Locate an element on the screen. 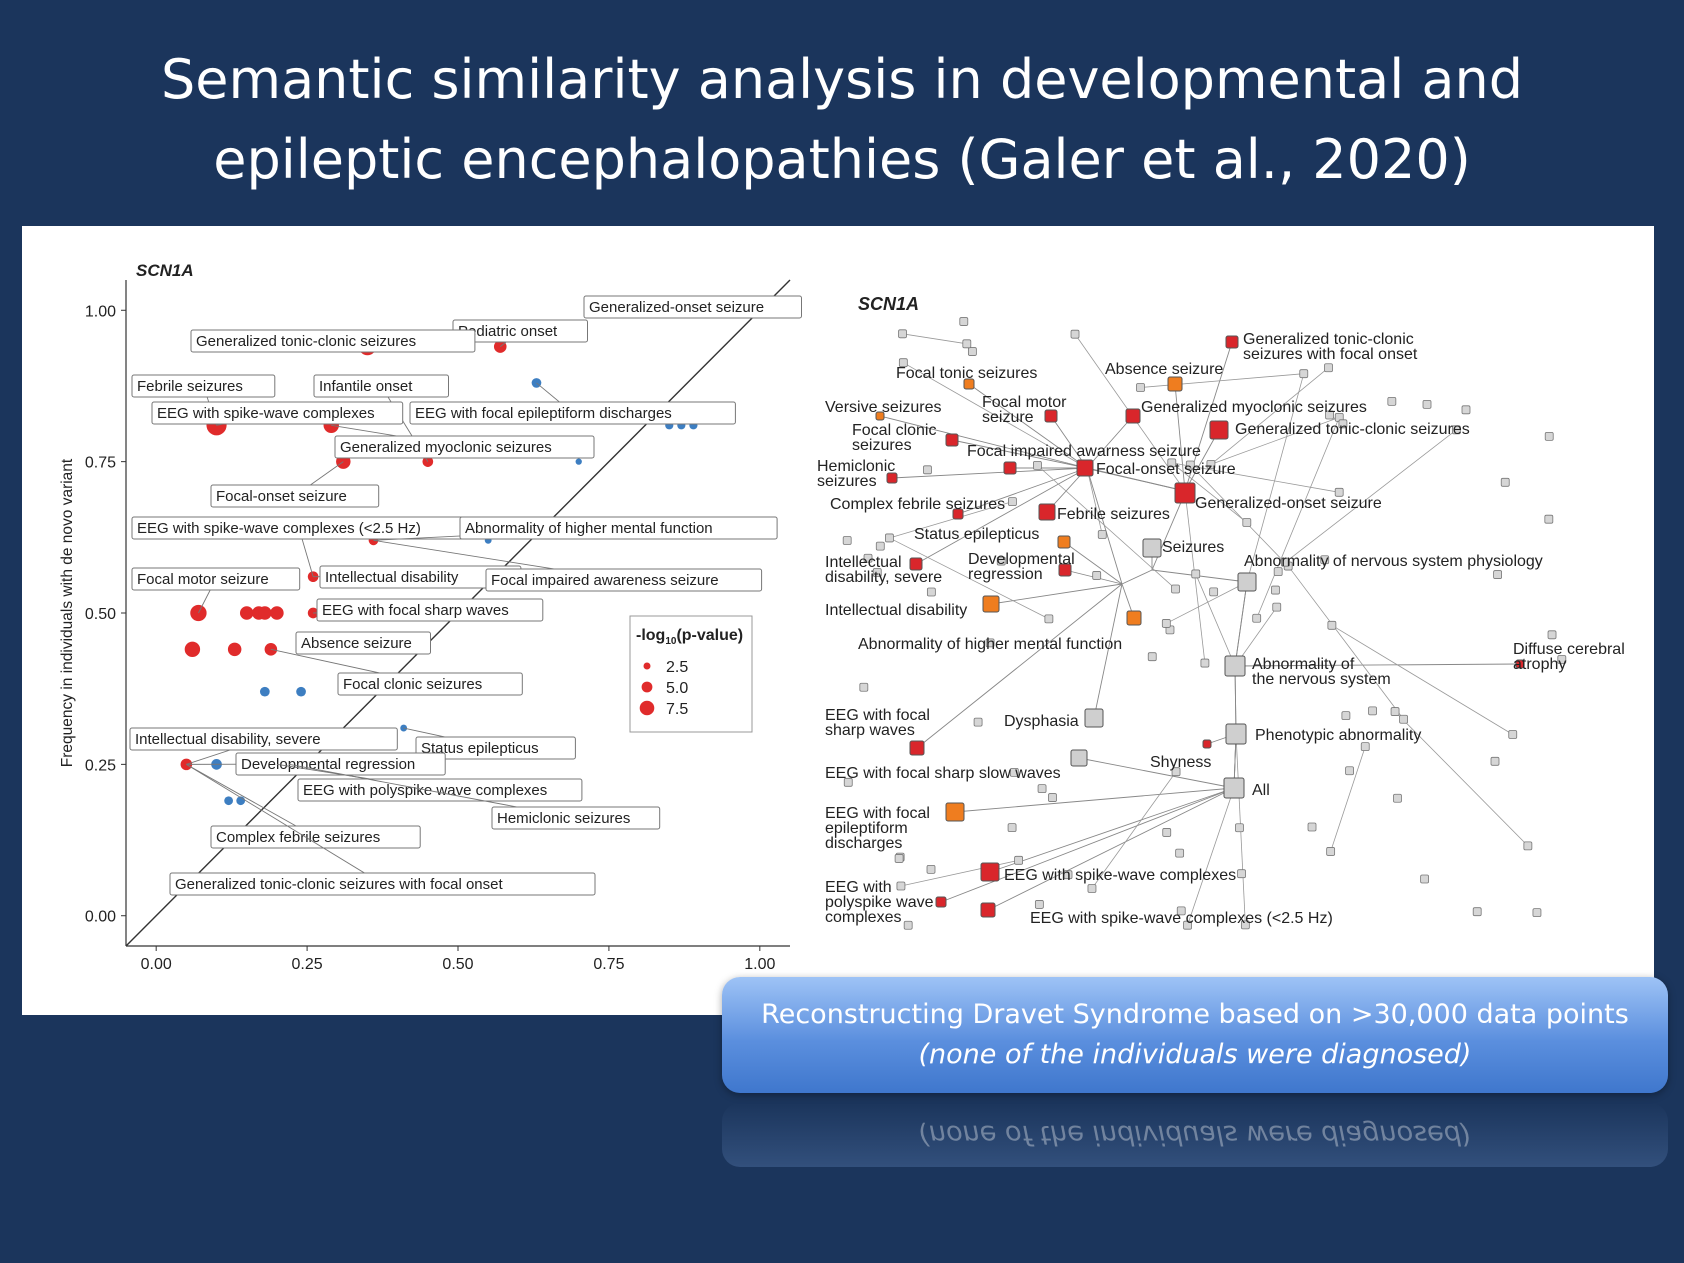 The height and width of the screenshot is (1263, 1684). network-node-label: Hemiclonic seizures is located at coordinates (856, 474).